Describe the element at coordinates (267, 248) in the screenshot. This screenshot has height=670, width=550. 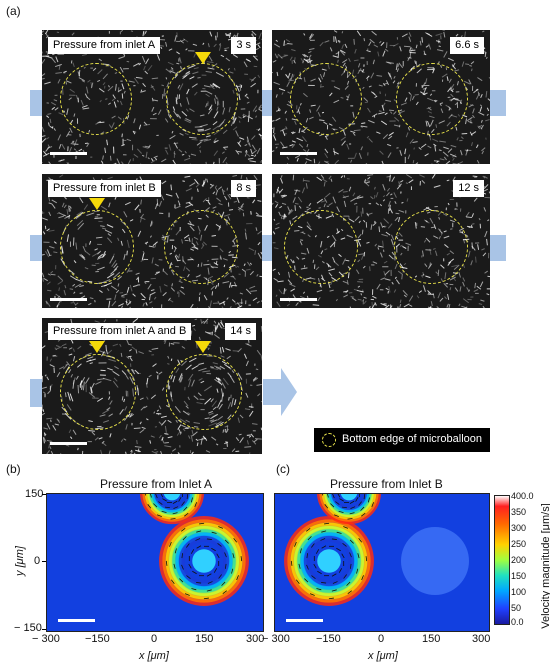
I see `inlet-arrow-mid-row2` at that location.